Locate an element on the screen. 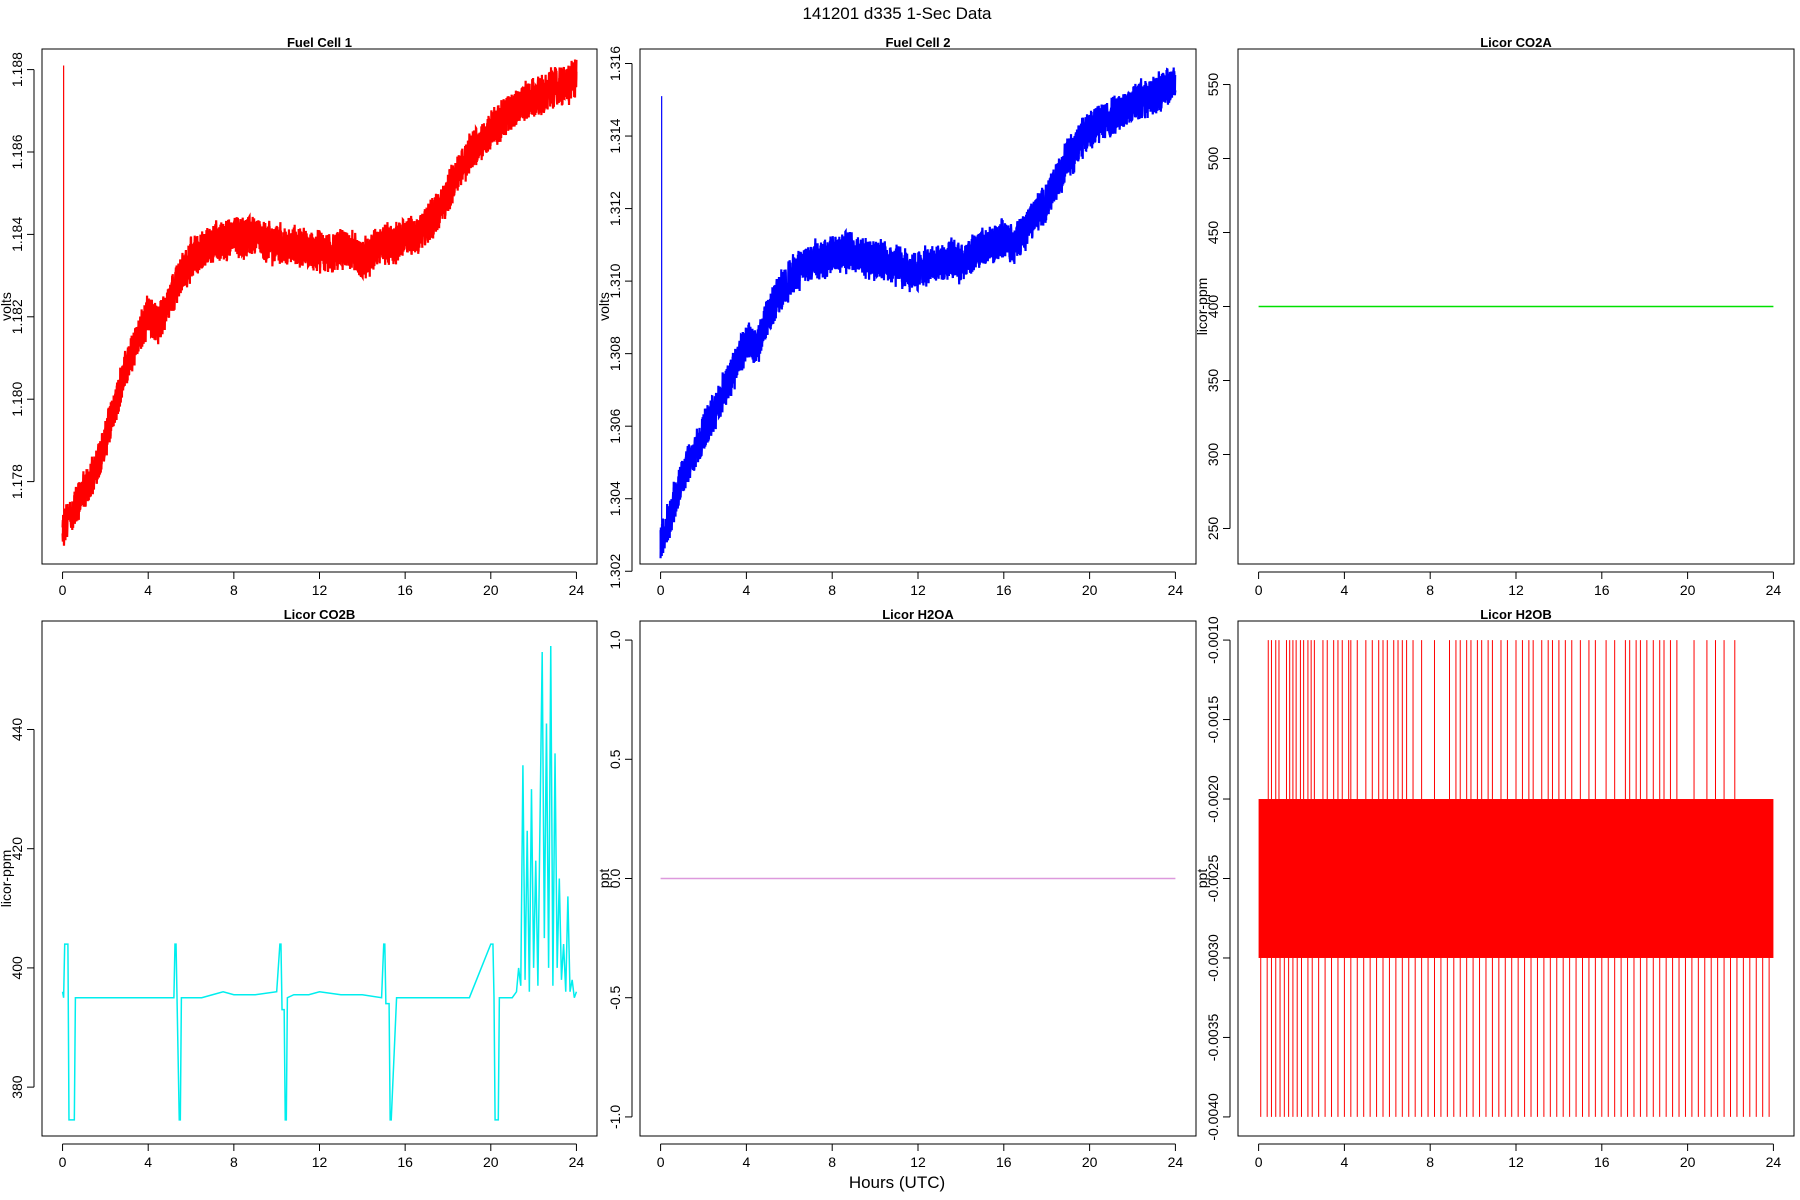 The image size is (1800, 1200). y-tick-label: 1.310 is located at coordinates (615, 280).